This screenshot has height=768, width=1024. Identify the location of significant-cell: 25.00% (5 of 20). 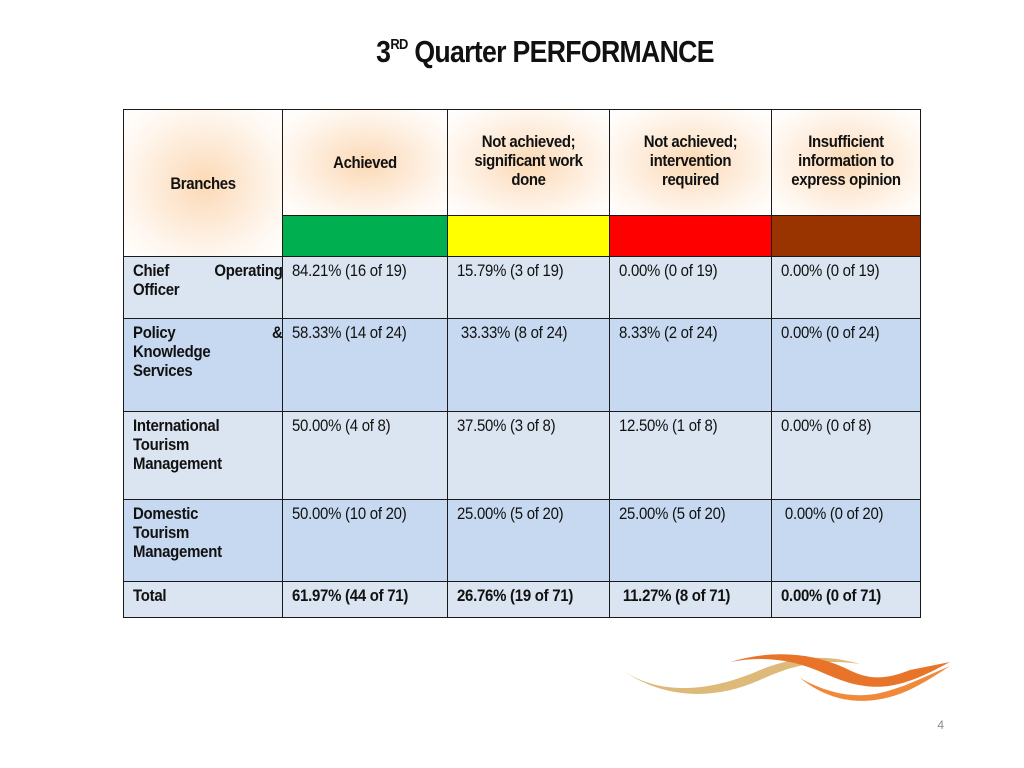
(528, 540).